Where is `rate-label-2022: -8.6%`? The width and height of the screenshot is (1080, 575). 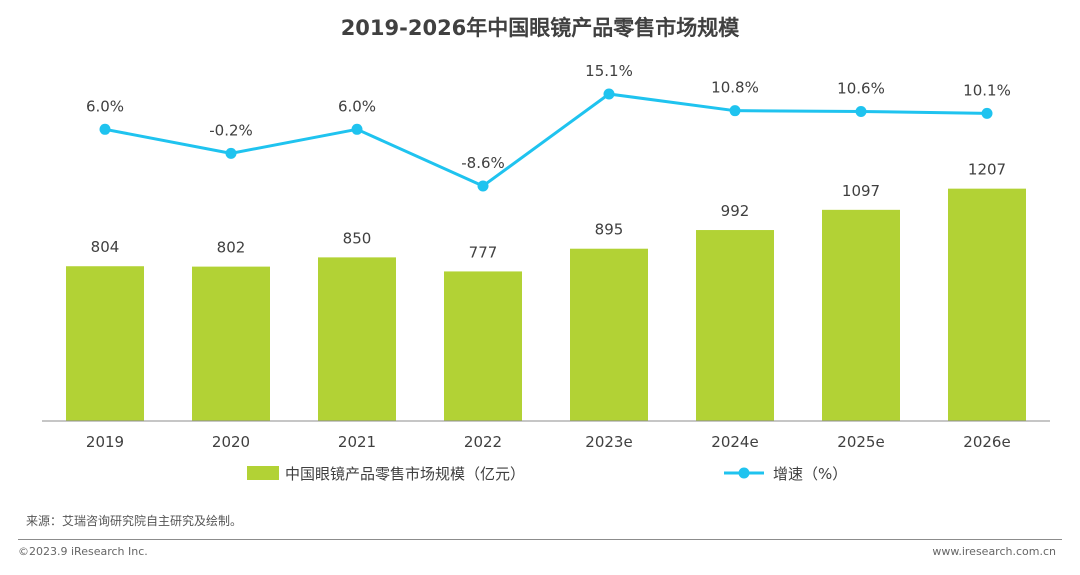 rate-label-2022: -8.6% is located at coordinates (483, 163).